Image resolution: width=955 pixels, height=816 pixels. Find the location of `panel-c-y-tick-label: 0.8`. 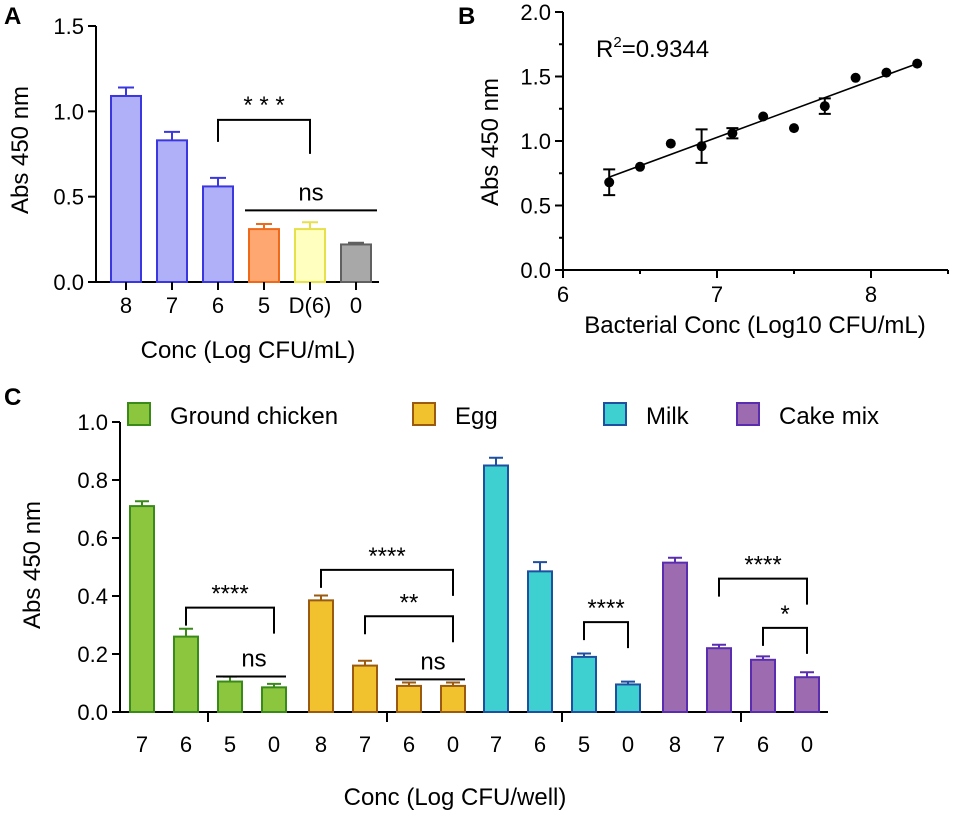

panel-c-y-tick-label: 0.8 is located at coordinates (92, 480).